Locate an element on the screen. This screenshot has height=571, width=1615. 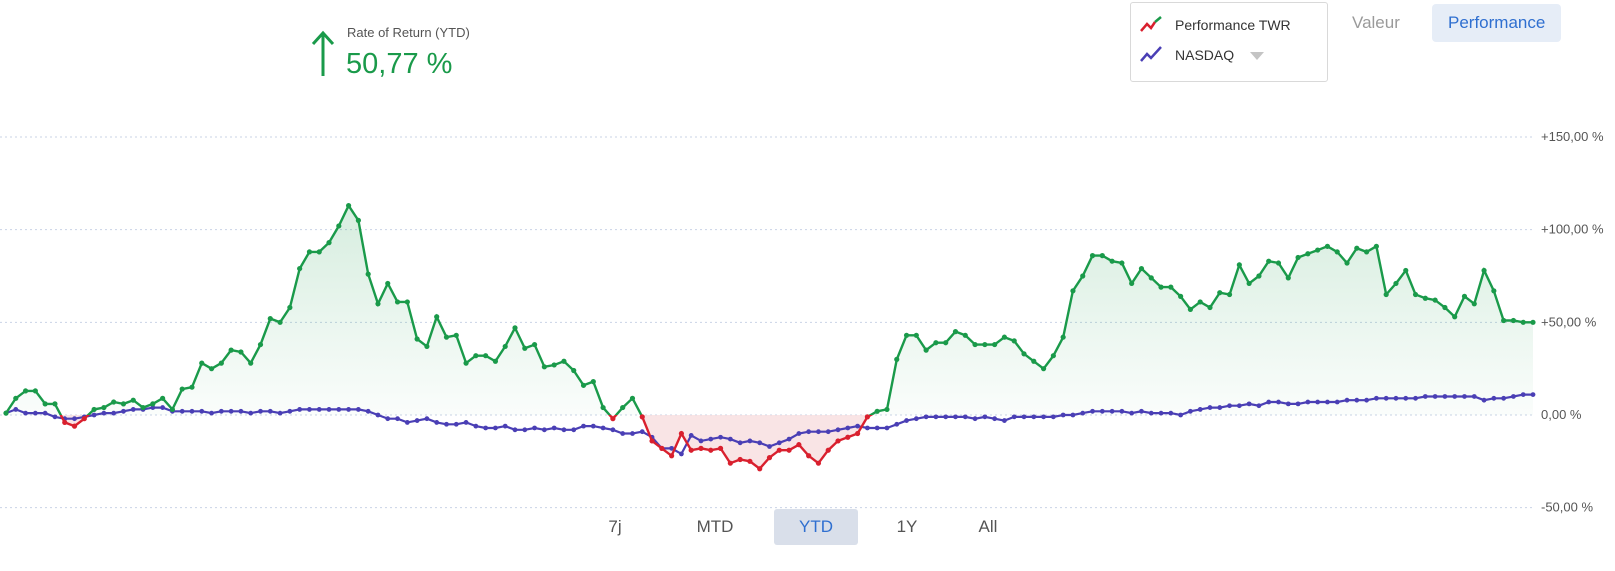
view-valeur-button: Valeur is located at coordinates (1376, 22).